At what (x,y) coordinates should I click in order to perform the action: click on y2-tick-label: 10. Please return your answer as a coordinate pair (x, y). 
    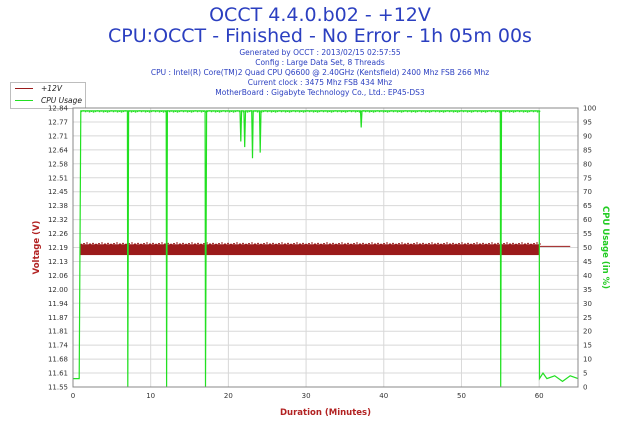
    Looking at the image, I should click on (587, 360).